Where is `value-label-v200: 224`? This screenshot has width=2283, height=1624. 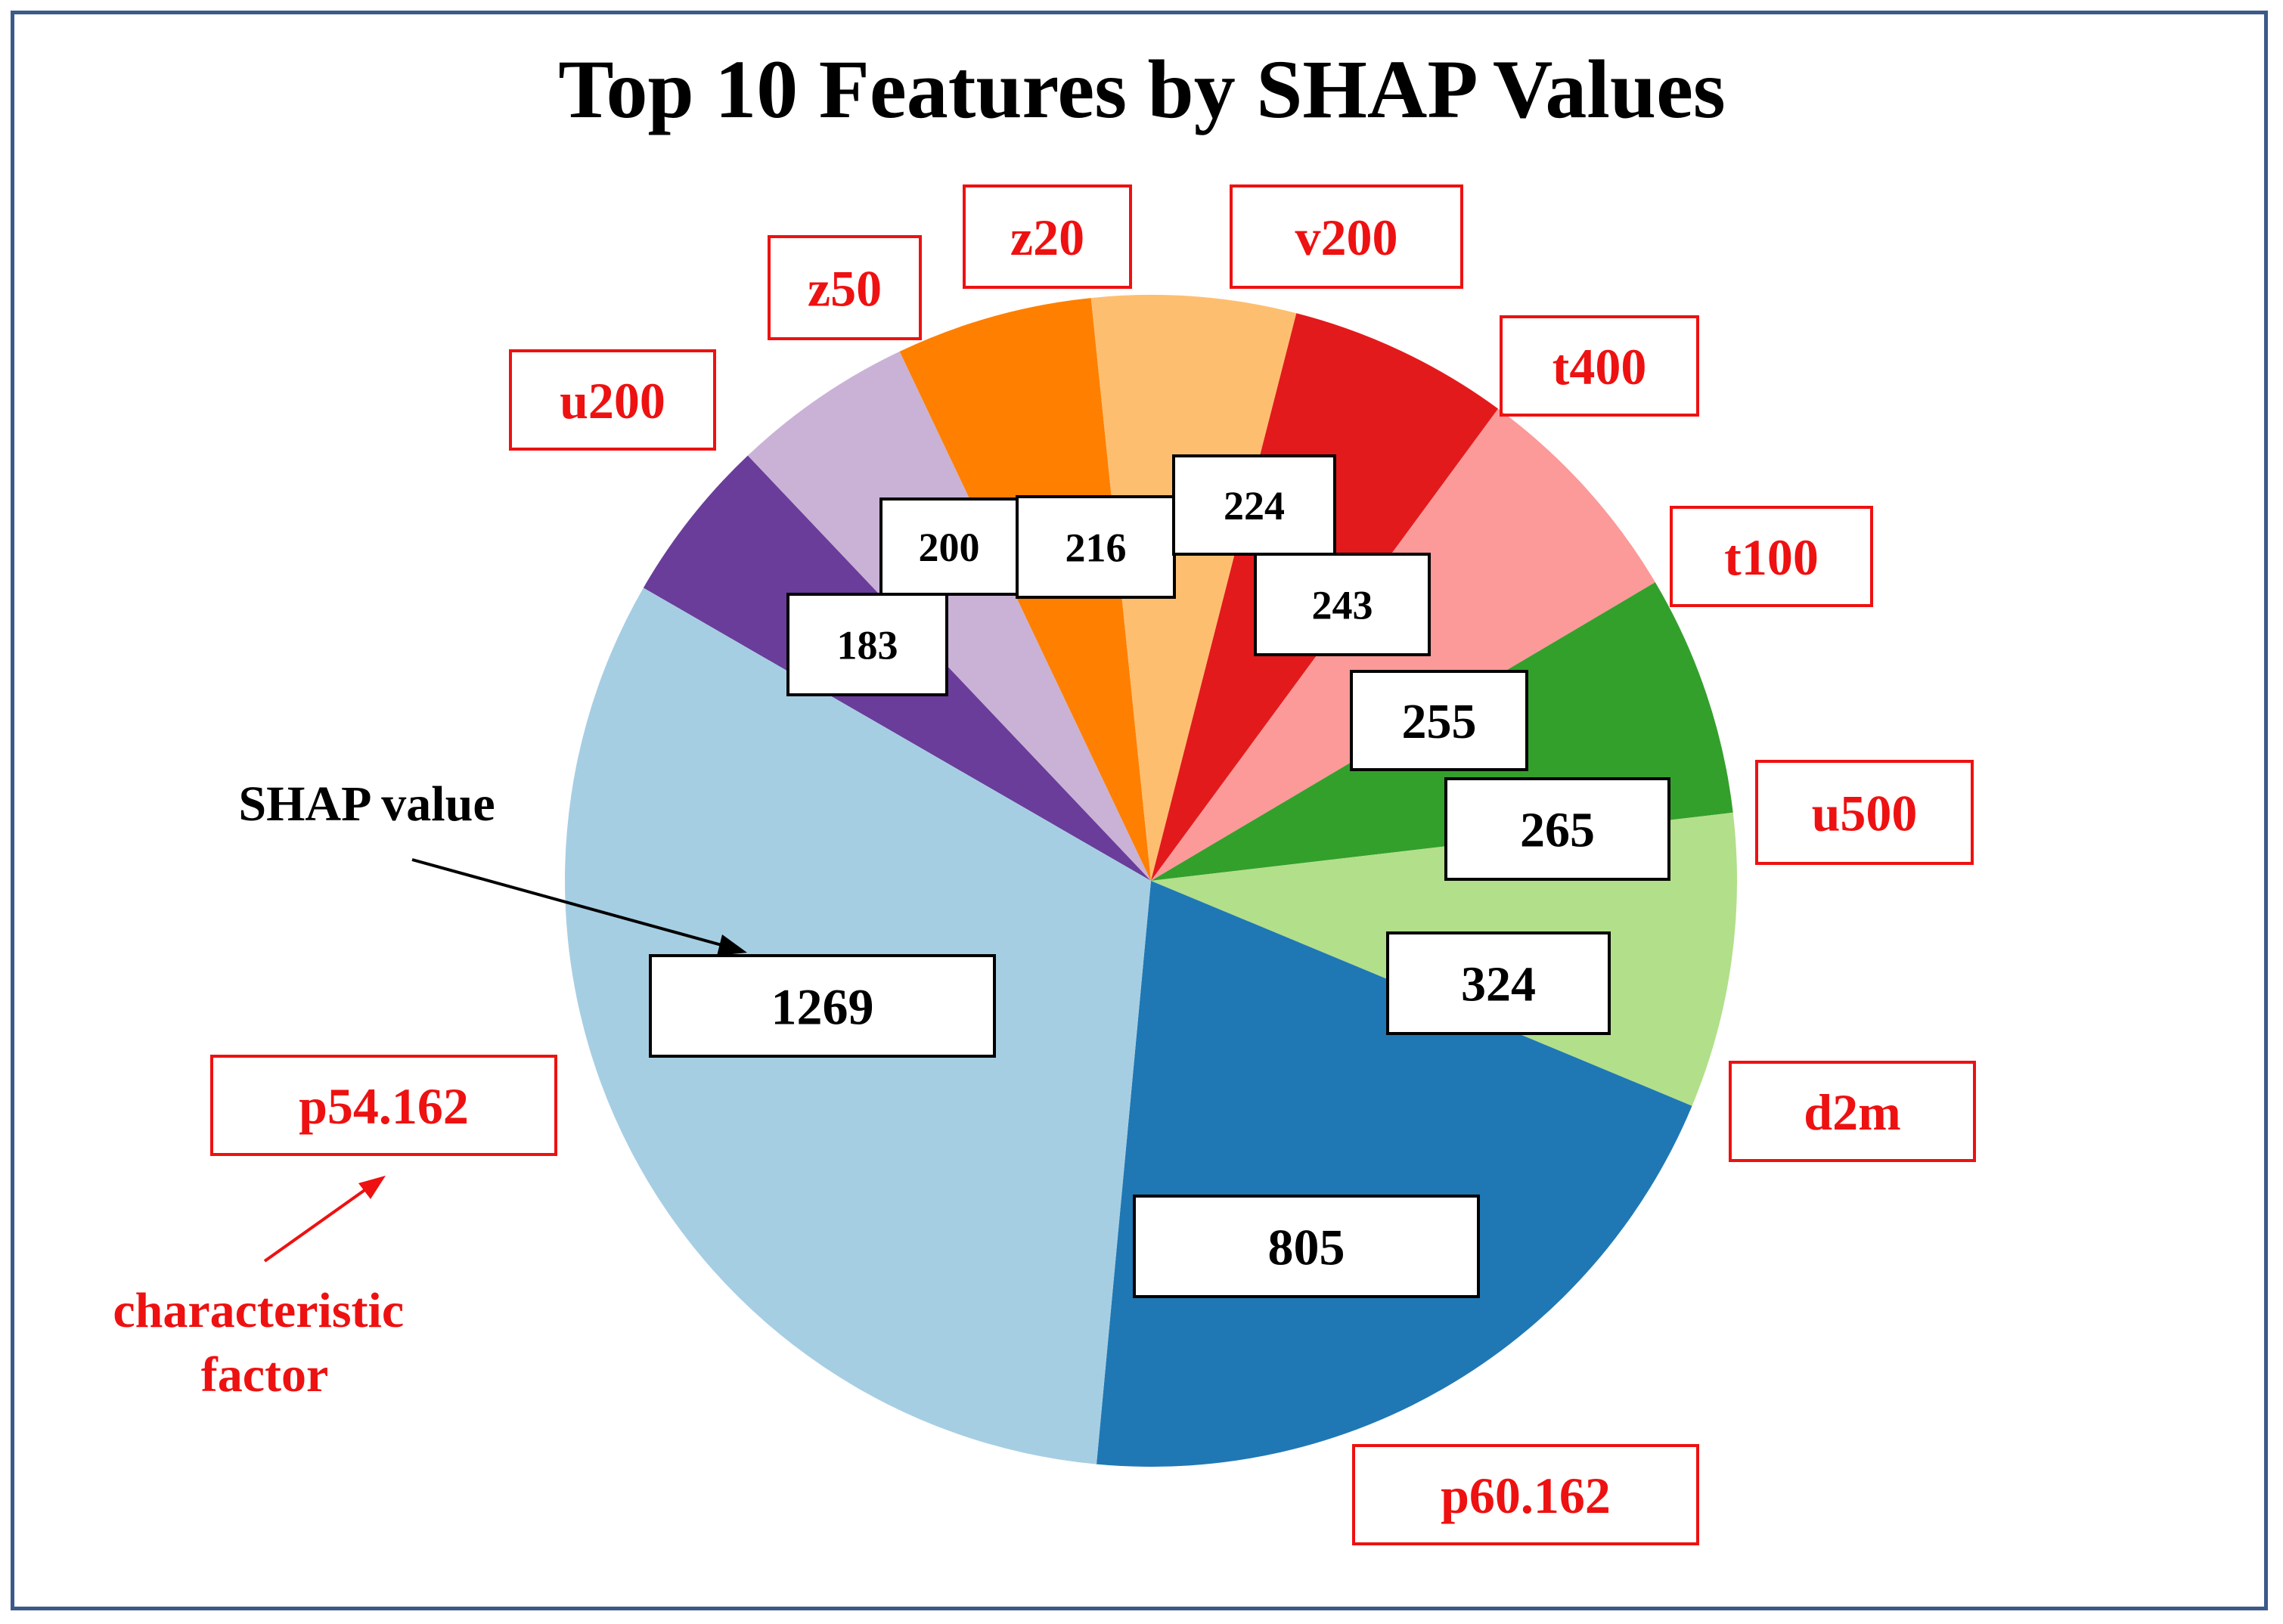 value-label-v200: 224 is located at coordinates (1254, 505).